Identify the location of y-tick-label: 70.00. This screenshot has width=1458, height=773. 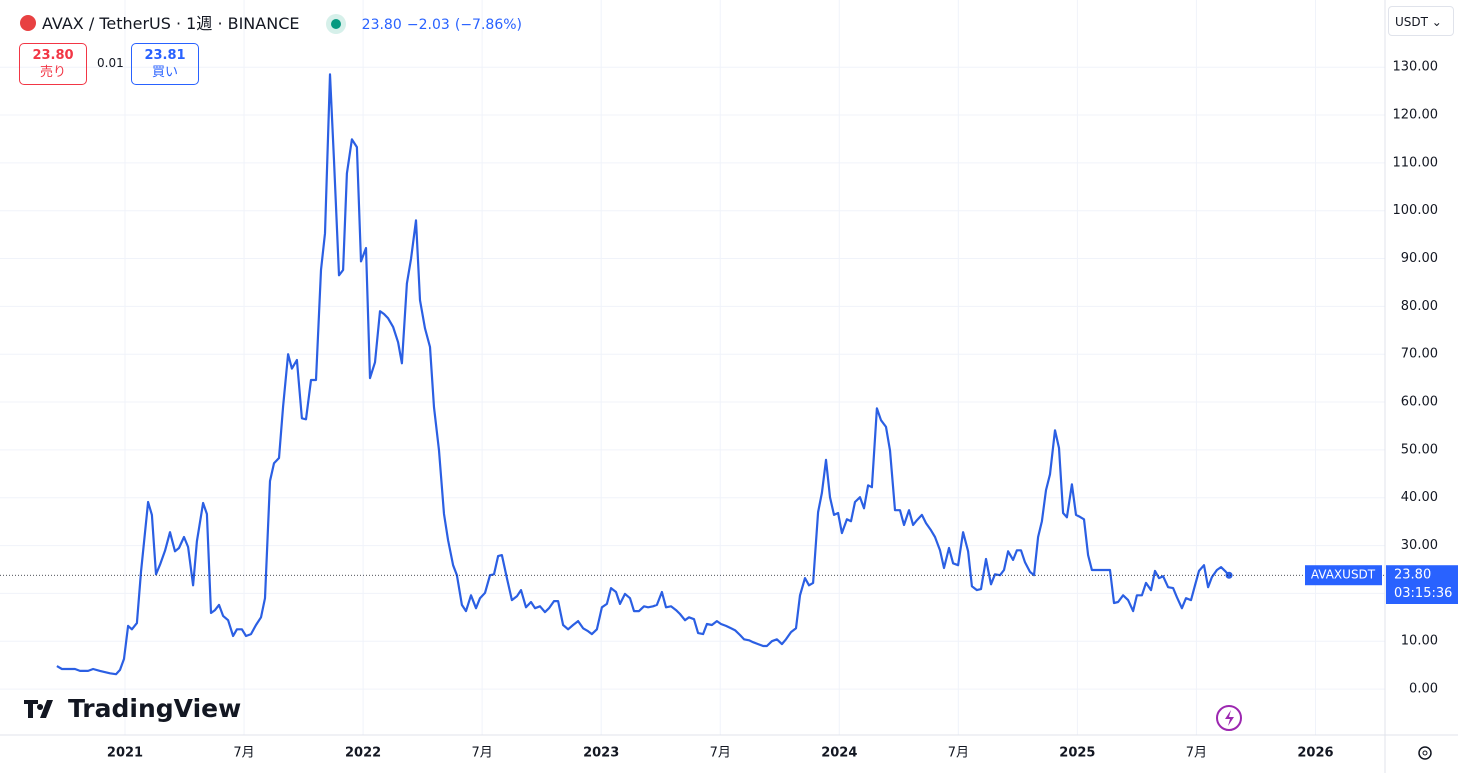
(1419, 354).